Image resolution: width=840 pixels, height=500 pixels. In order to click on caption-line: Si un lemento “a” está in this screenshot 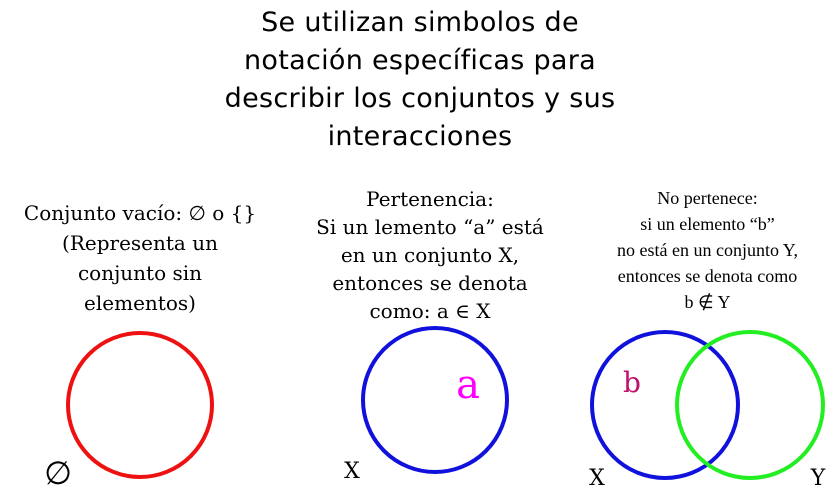, I will do `click(430, 227)`.